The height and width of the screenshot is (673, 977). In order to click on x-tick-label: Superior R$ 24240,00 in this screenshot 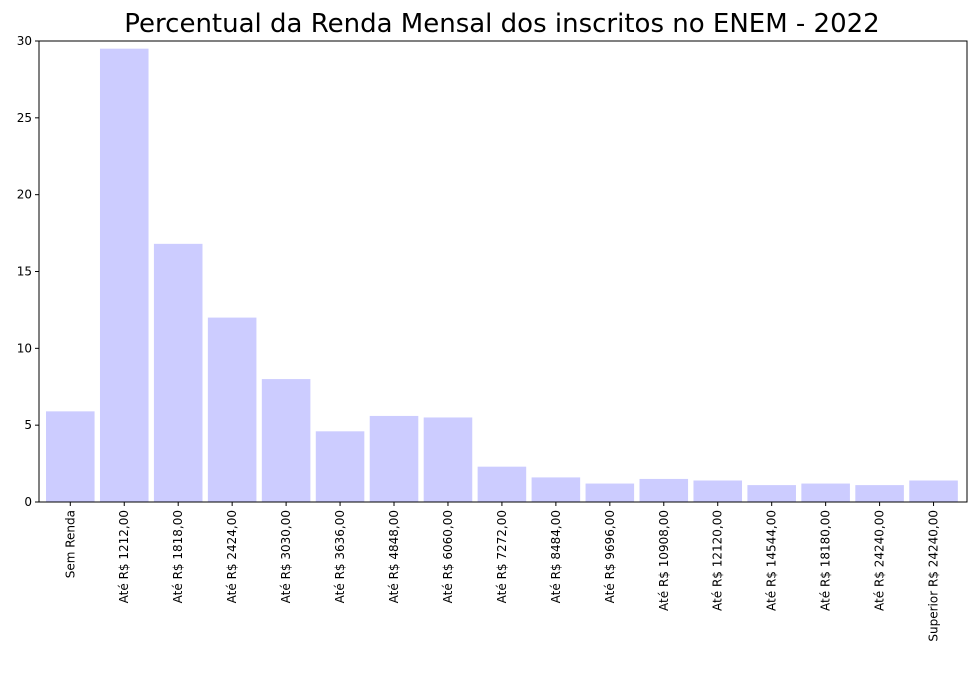, I will do `click(934, 576)`.